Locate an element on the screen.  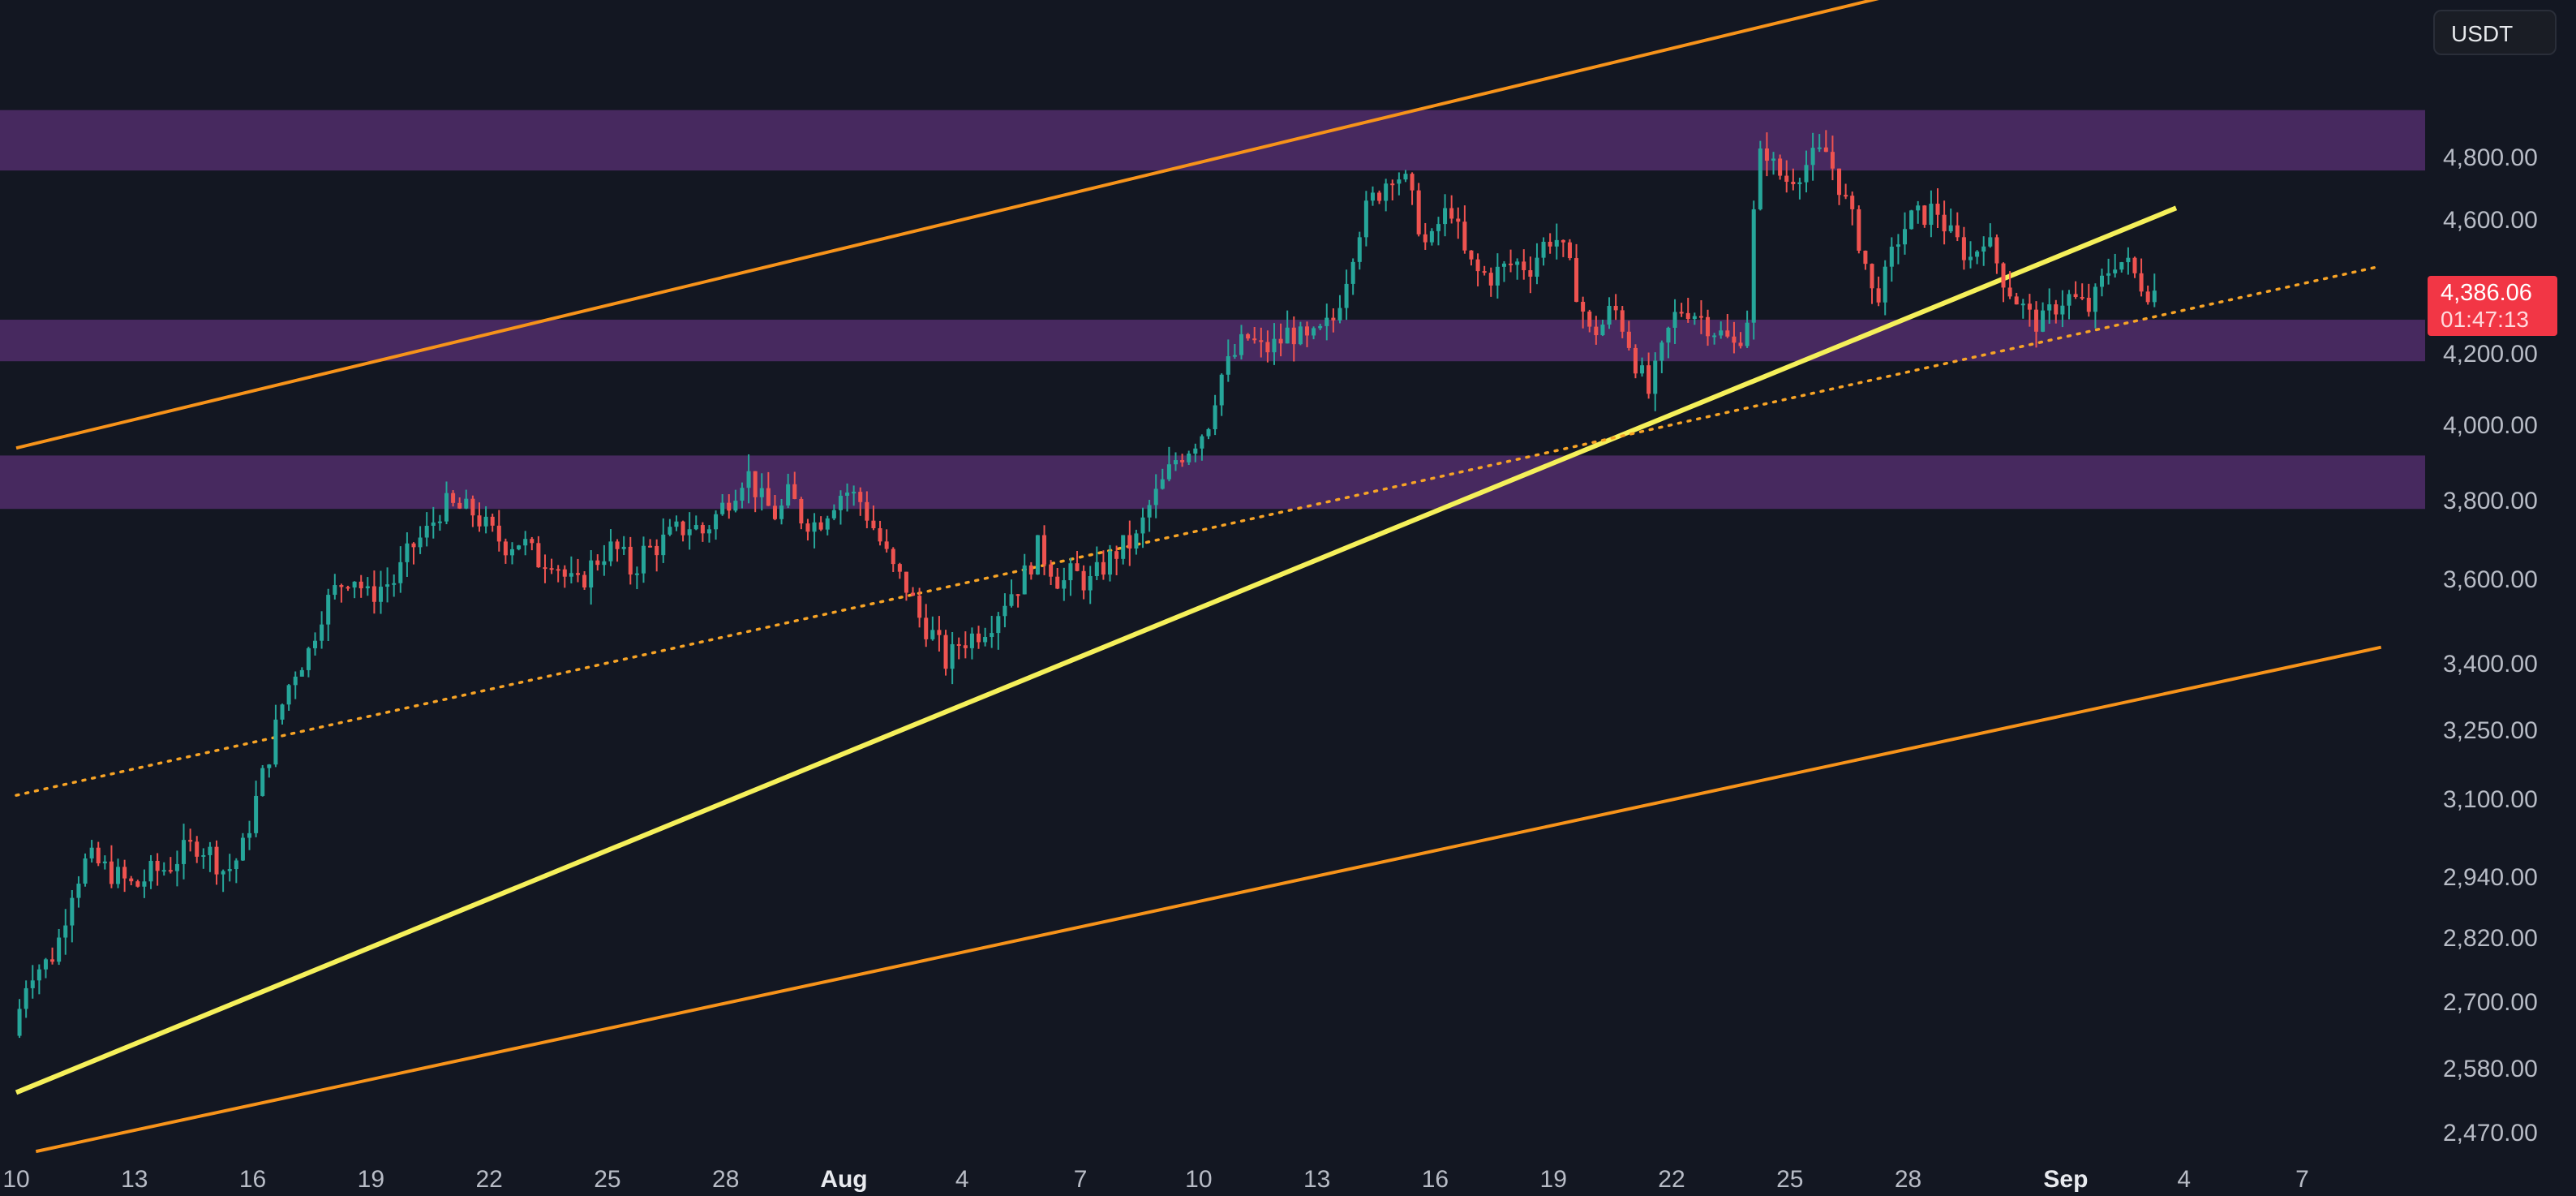
time-tick-label: 7 is located at coordinates (2302, 1179).